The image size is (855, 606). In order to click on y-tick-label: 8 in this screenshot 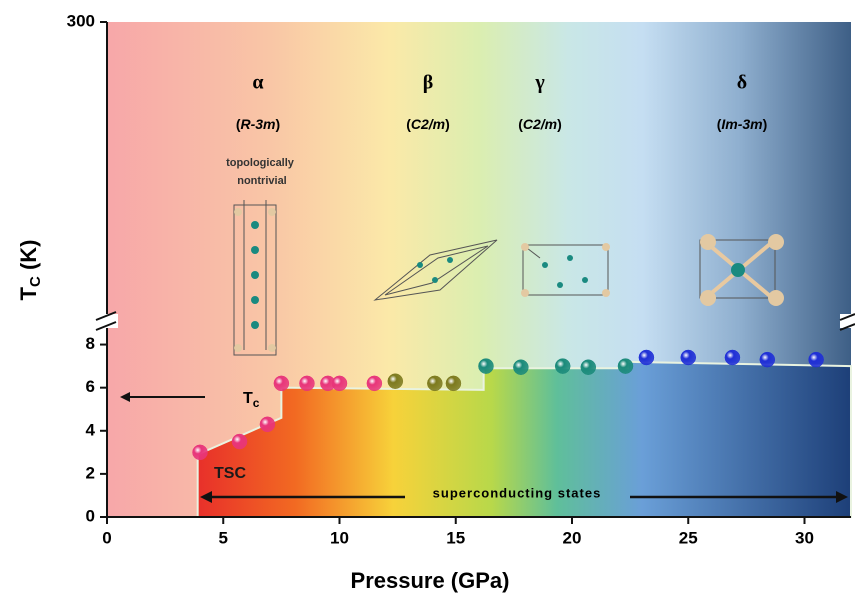, I will do `click(90, 343)`.